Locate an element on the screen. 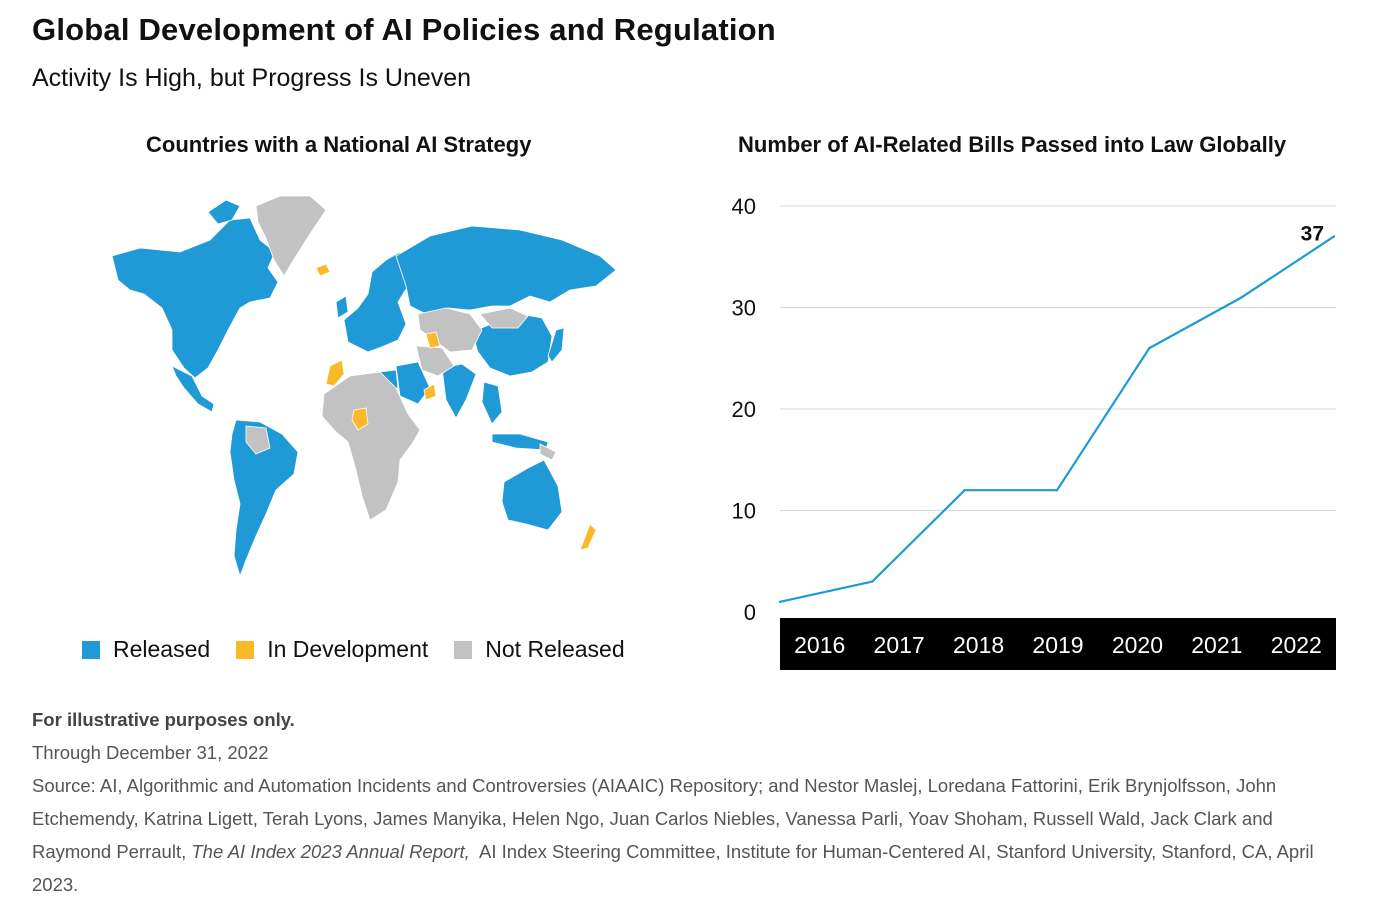 Image resolution: width=1380 pixels, height=901 pixels. legend-label-released: Released is located at coordinates (162, 649).